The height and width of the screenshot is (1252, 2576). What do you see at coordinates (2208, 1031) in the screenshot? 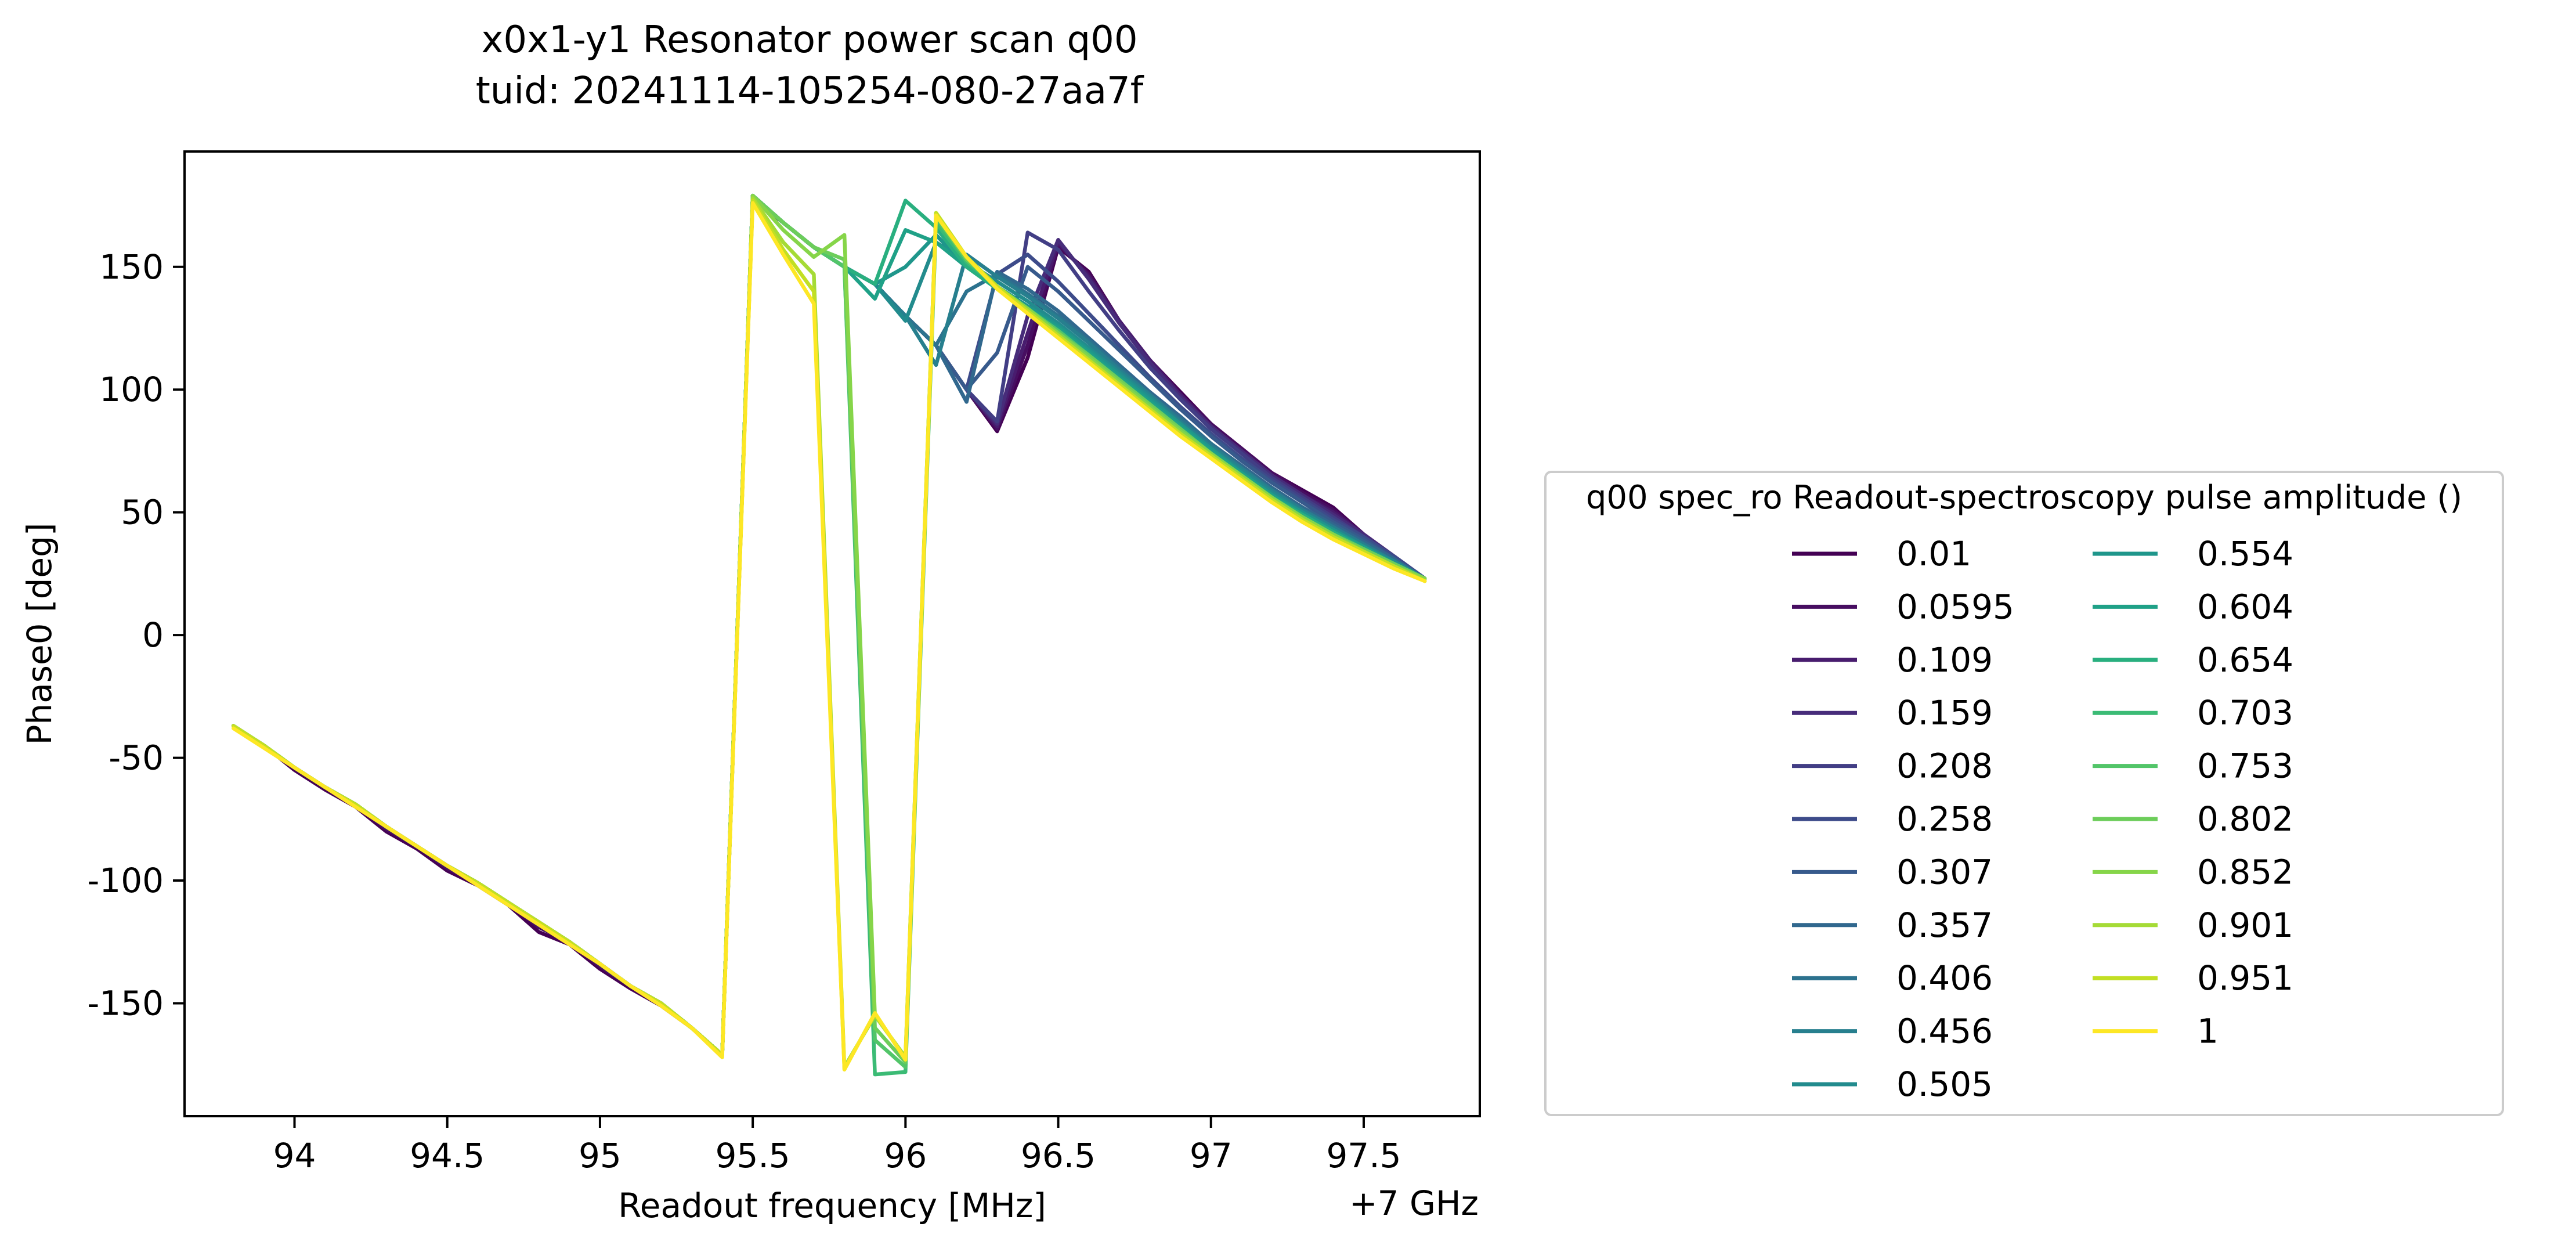
I see `legend-label: 1` at bounding box center [2208, 1031].